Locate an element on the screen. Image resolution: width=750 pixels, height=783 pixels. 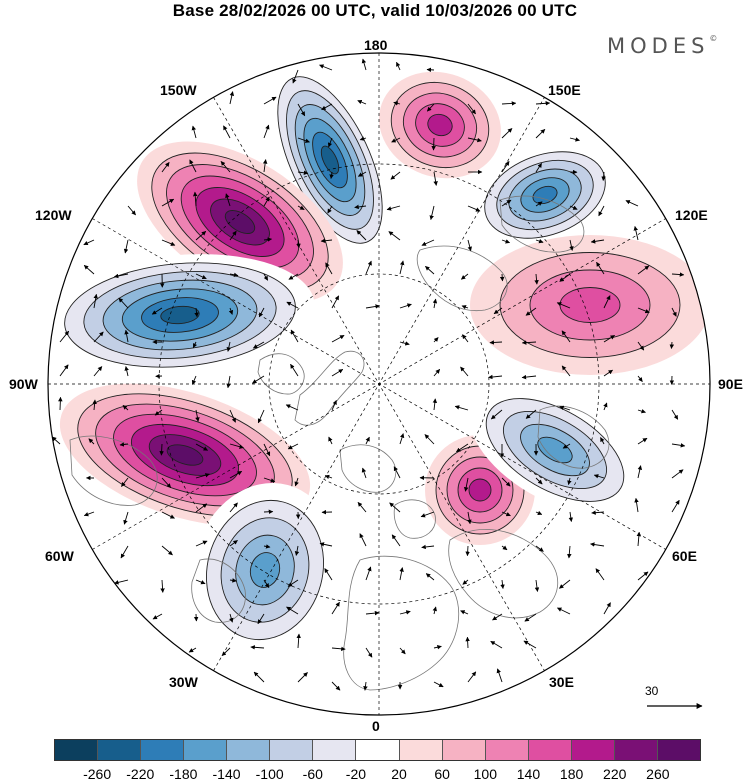
colorbar-tick-label: -100 is located at coordinates (269, 774).